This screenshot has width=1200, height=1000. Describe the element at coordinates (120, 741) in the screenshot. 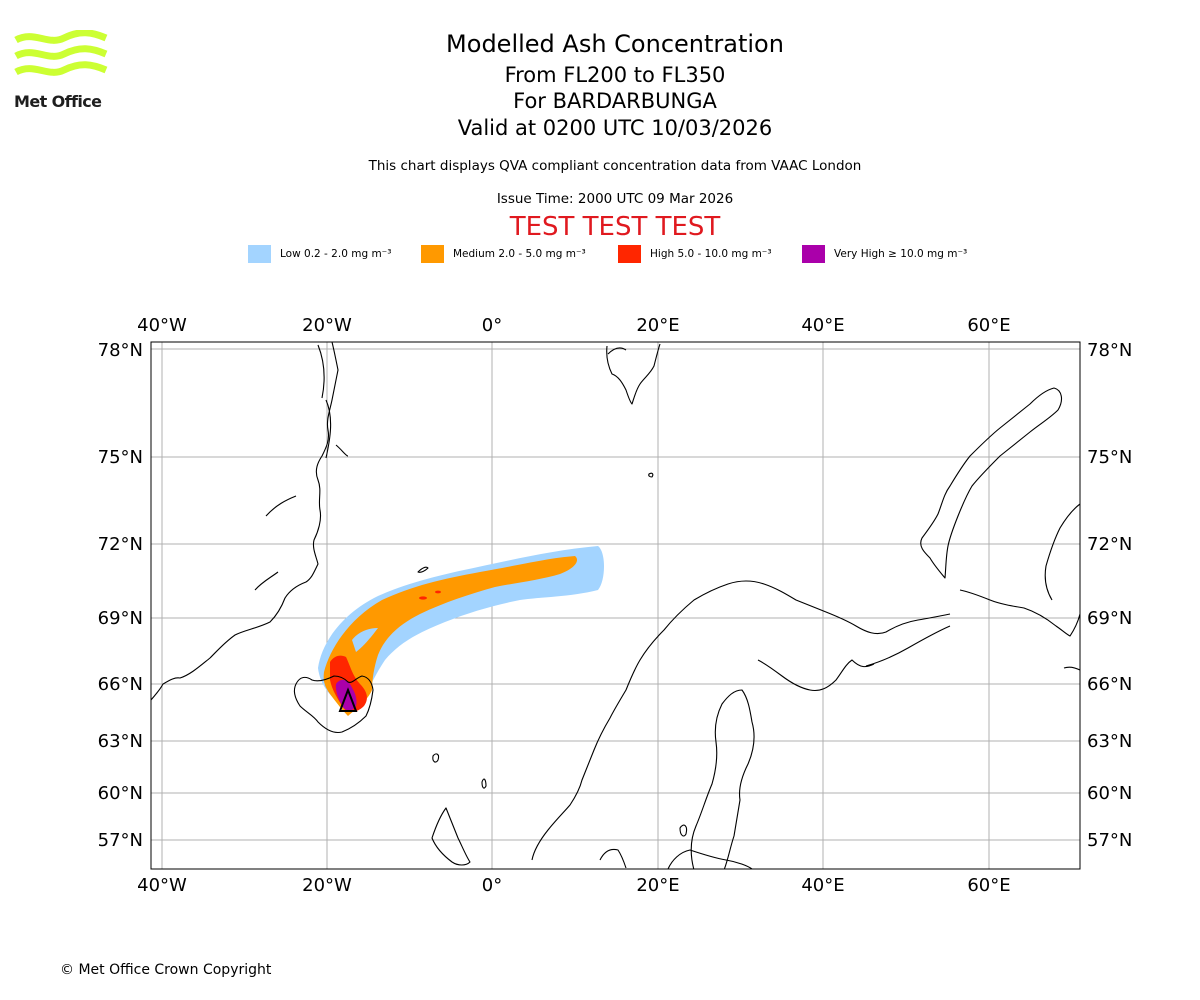

I see `lat-label-63n-left: 63°N` at that location.